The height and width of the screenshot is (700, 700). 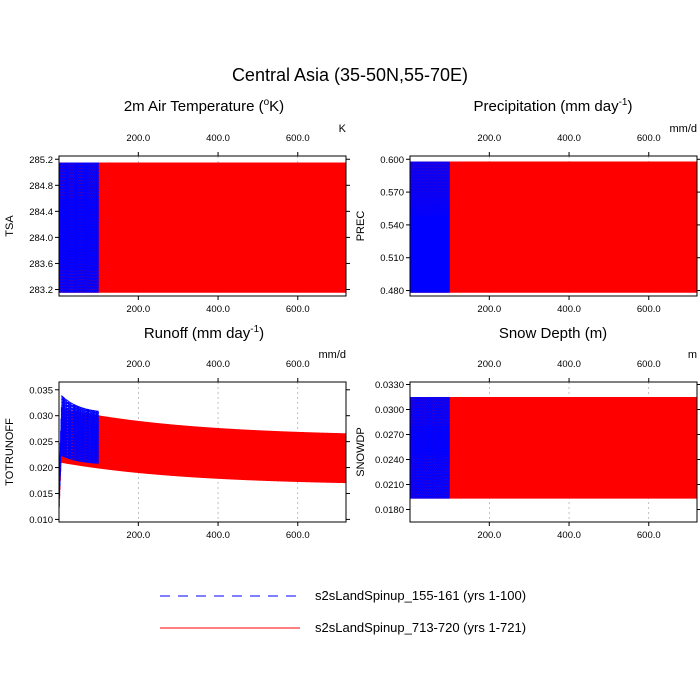 I want to click on y-tick-label: 0.0240, so click(x=389, y=460).